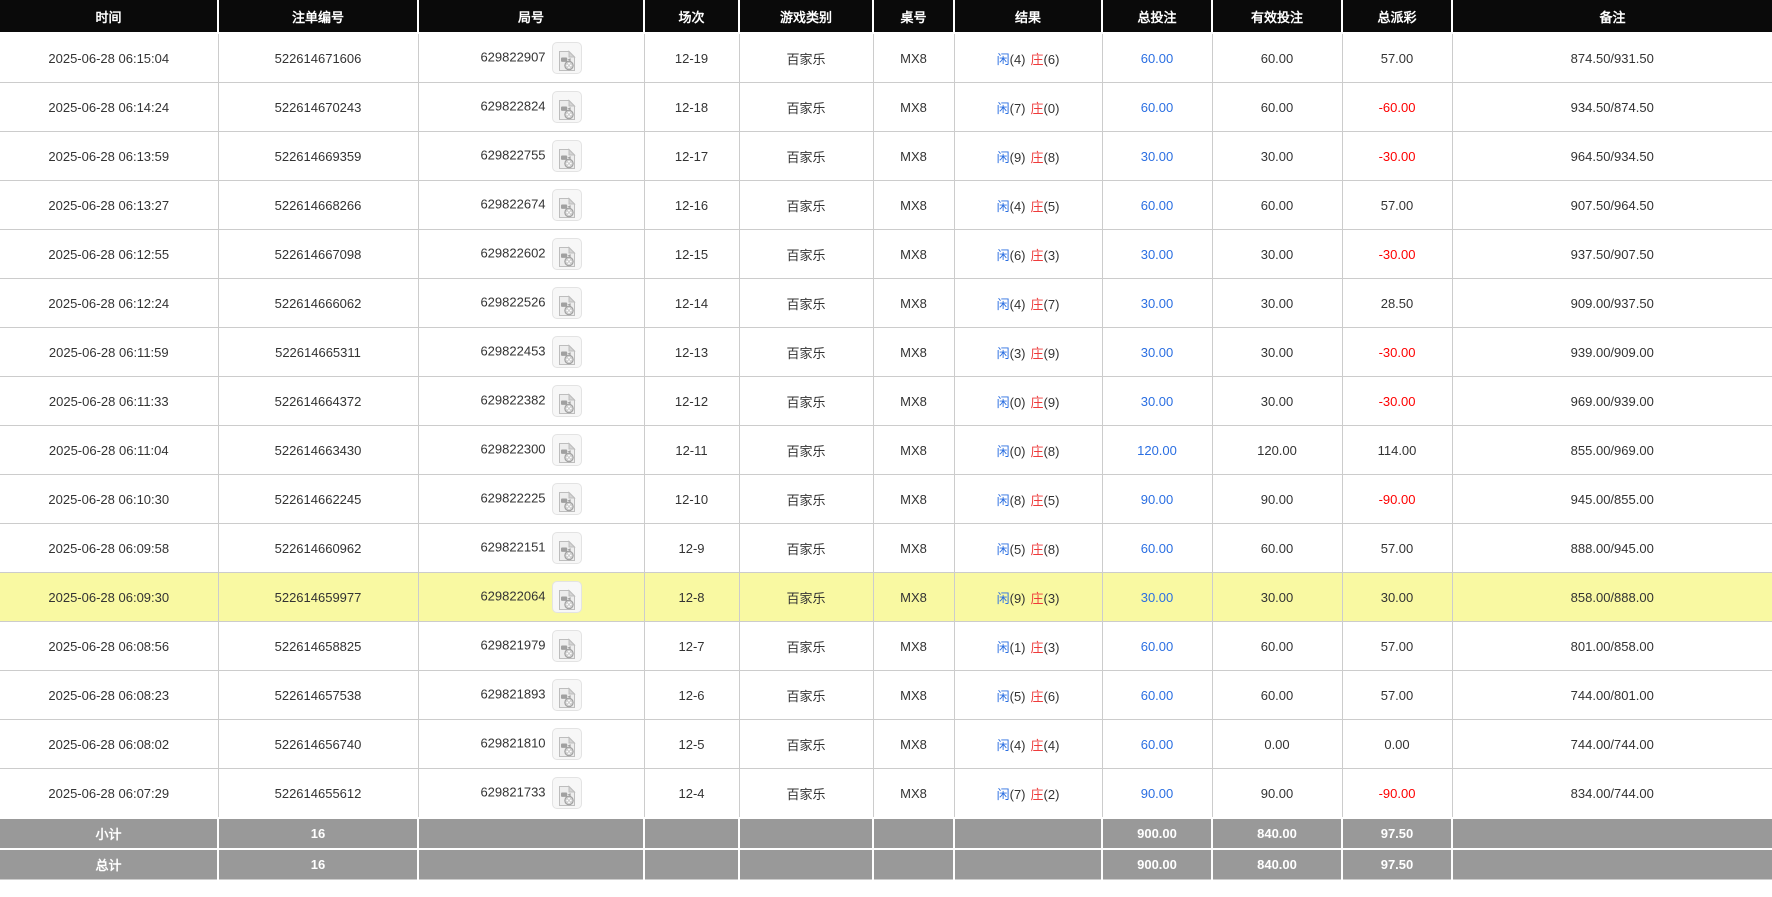 The image size is (1772, 897). I want to click on summary-empty-round-cell, so click(531, 864).